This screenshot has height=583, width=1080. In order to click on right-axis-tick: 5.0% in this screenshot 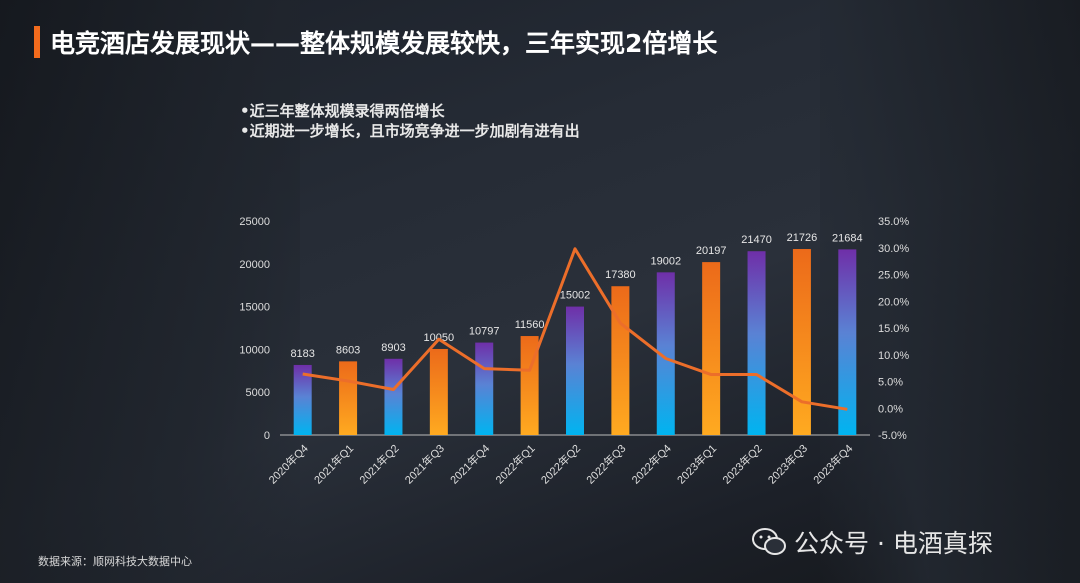, I will do `click(890, 383)`.